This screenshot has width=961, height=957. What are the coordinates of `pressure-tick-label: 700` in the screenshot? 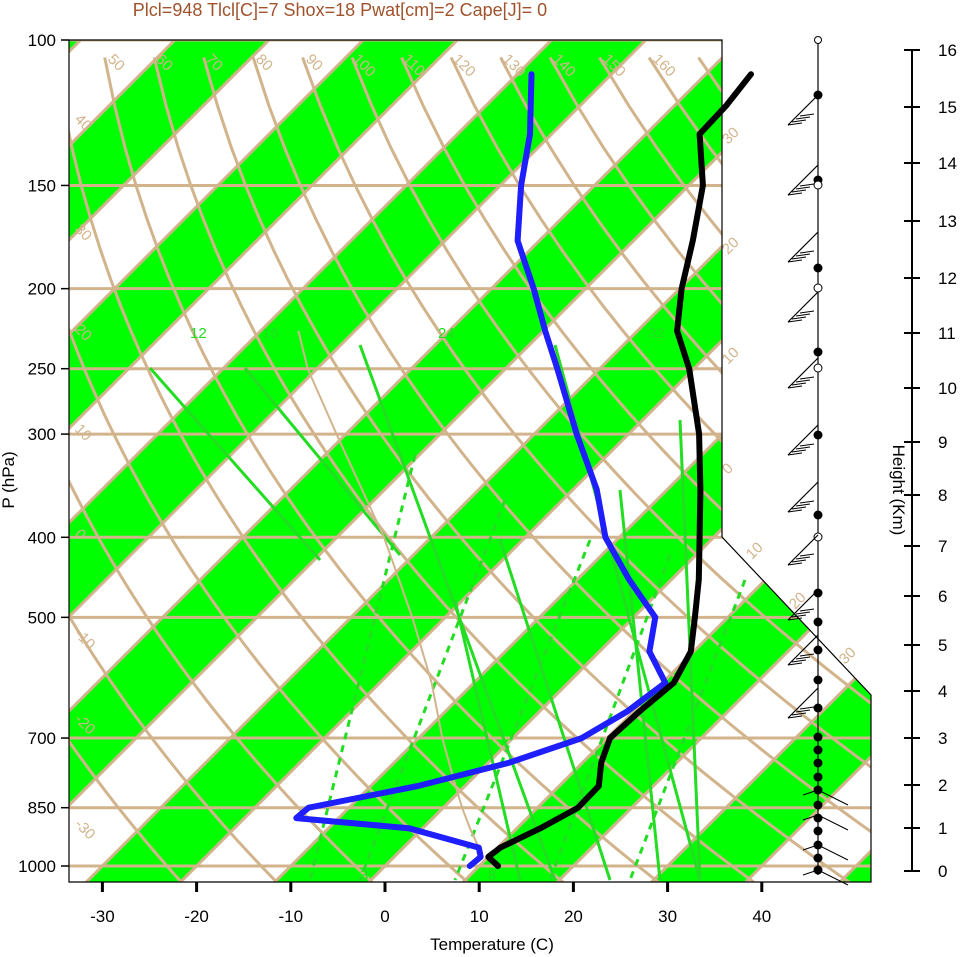 It's located at (42, 738).